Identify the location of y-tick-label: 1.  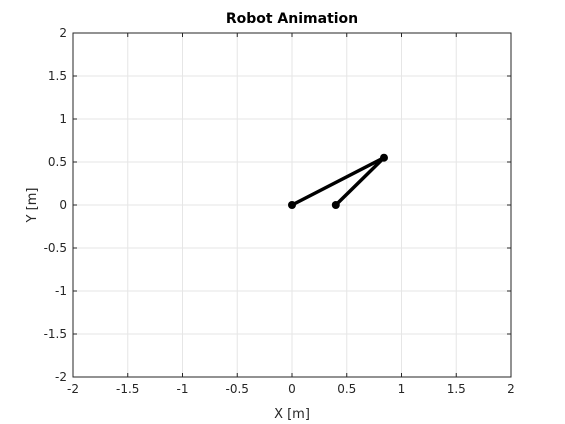
(63, 119).